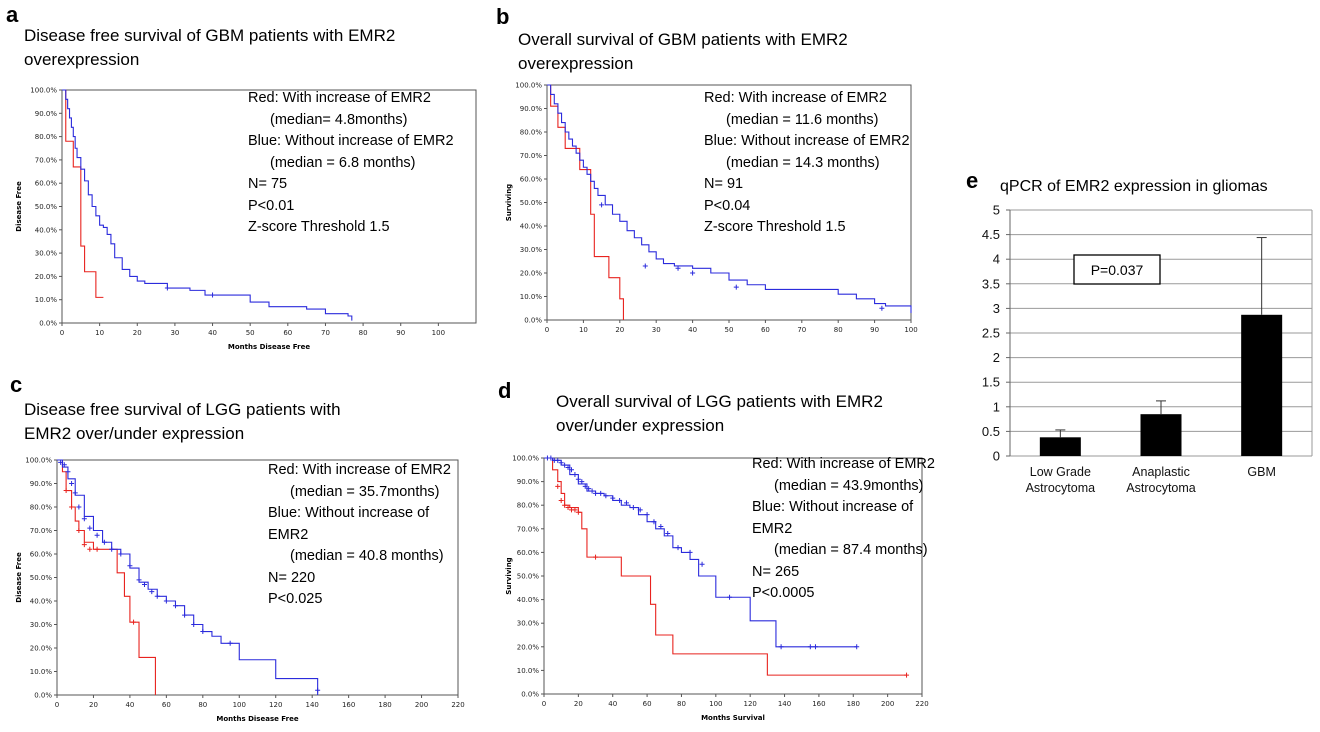 Image resolution: width=1320 pixels, height=732 pixels. What do you see at coordinates (531, 180) in the screenshot?
I see `y-tick-label: 60.0%` at bounding box center [531, 180].